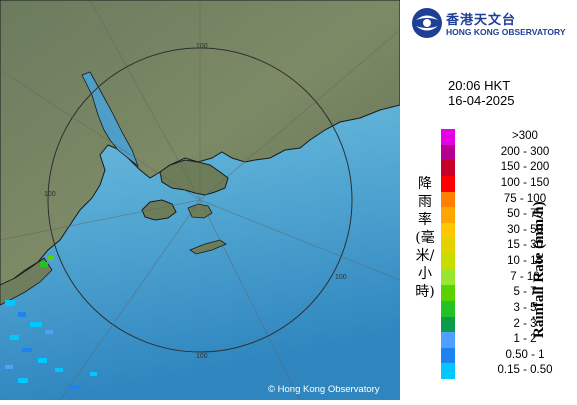 The height and width of the screenshot is (405, 577). What do you see at coordinates (525, 307) in the screenshot?
I see `legend-label: 3 - 5` at bounding box center [525, 307].